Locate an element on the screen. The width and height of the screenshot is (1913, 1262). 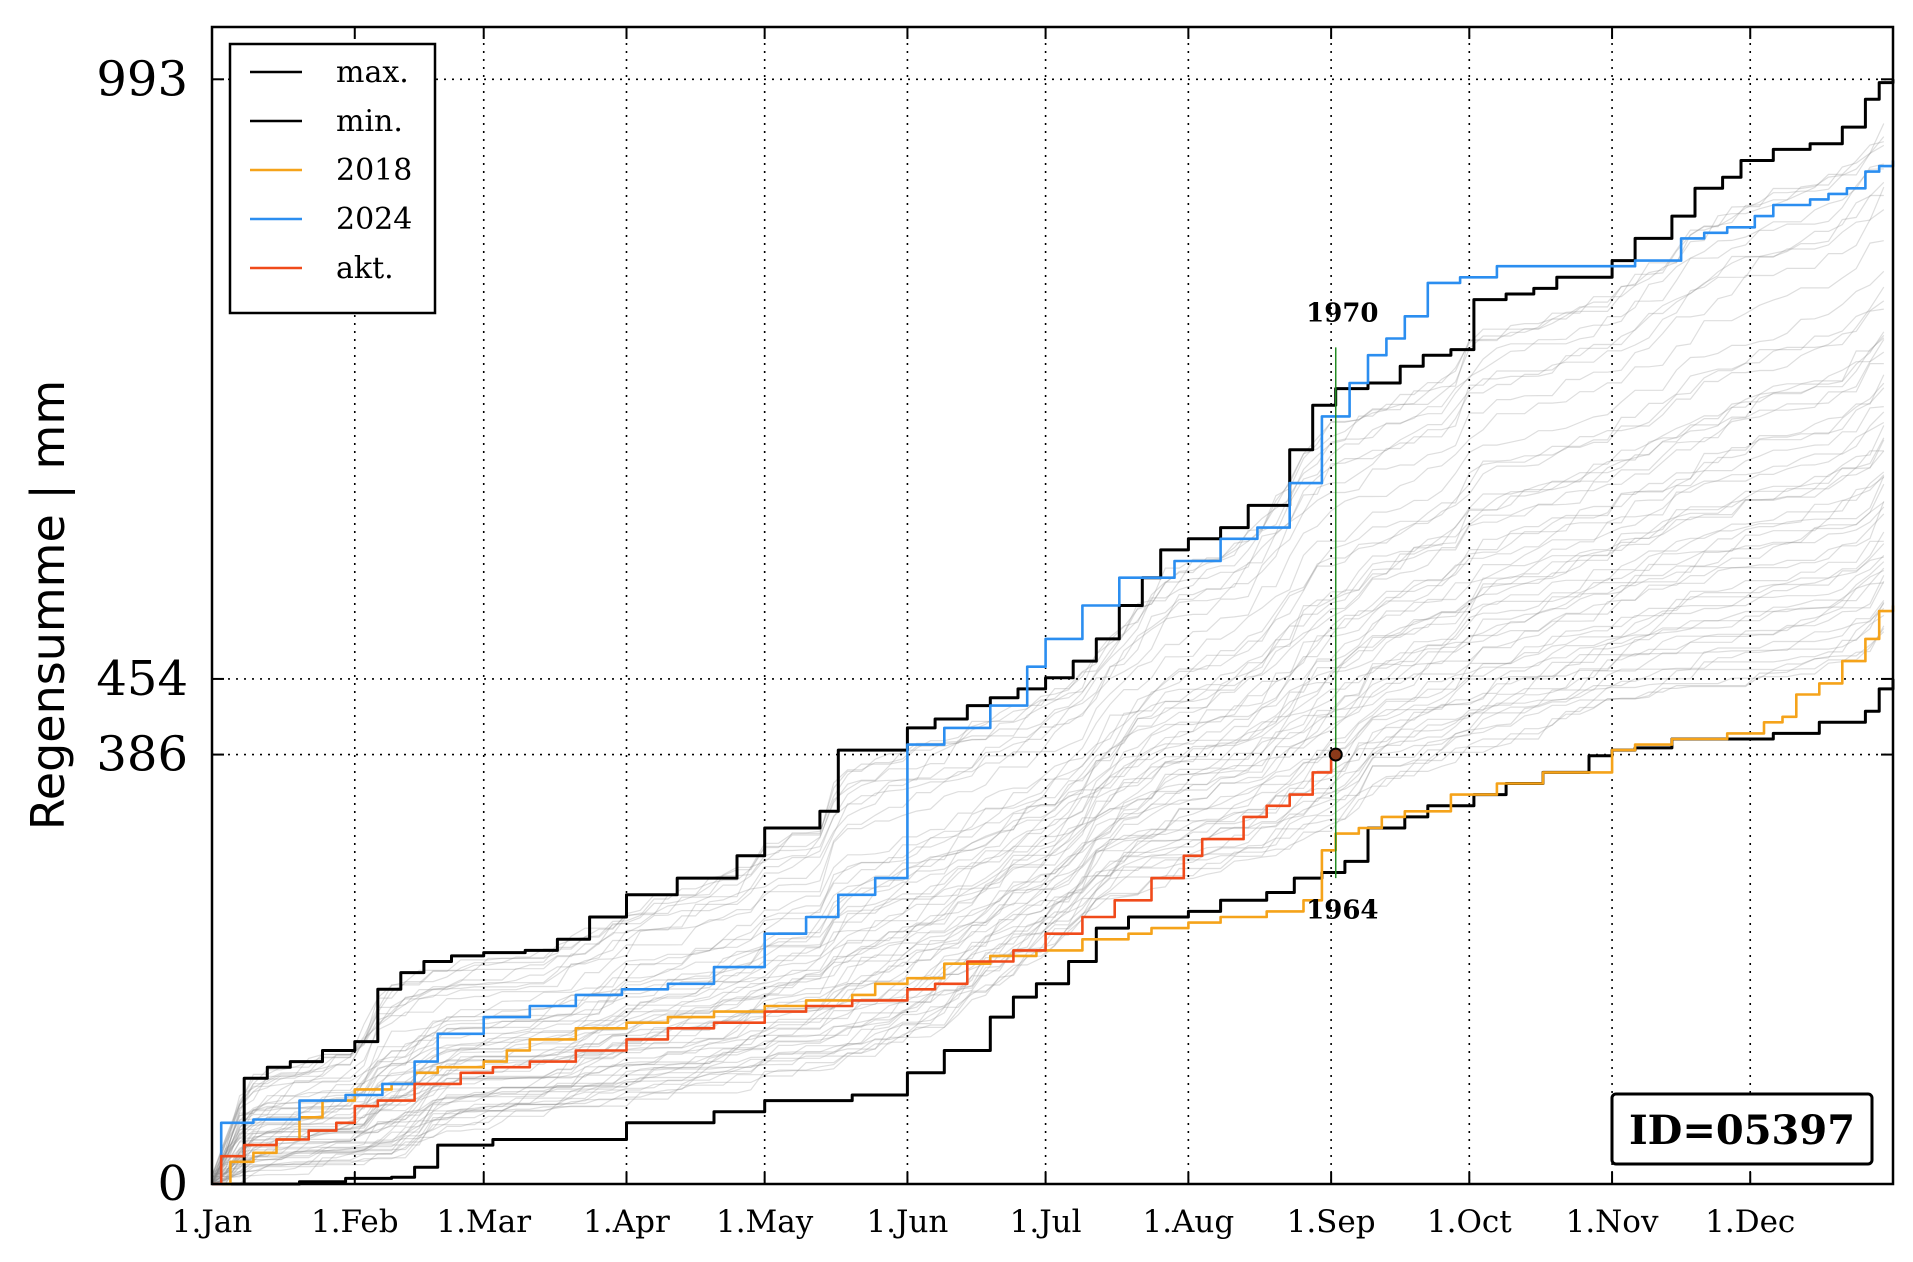
legend-label: 2018 is located at coordinates (374, 170).